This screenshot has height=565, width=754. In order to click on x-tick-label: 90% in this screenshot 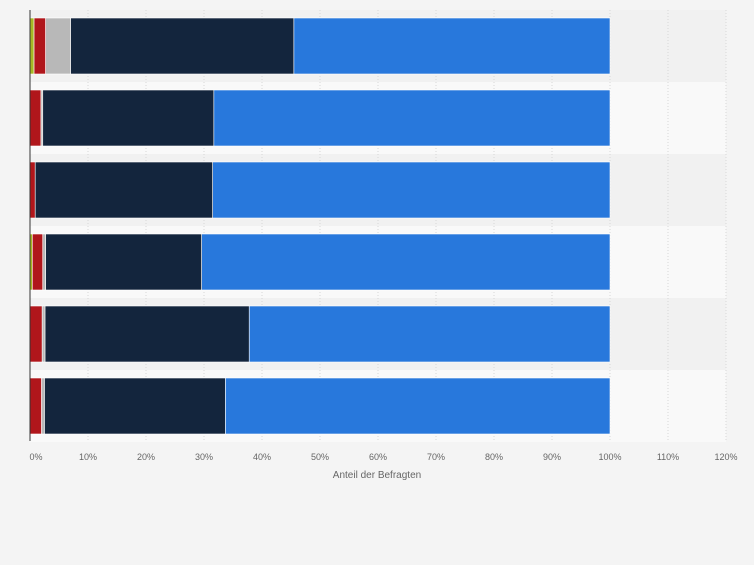, I will do `click(552, 457)`.